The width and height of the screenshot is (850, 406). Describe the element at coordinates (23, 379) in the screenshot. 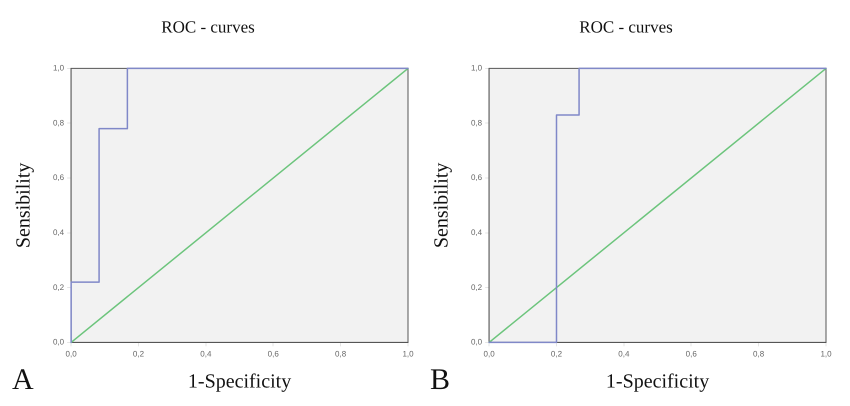

I see `text: A` at that location.